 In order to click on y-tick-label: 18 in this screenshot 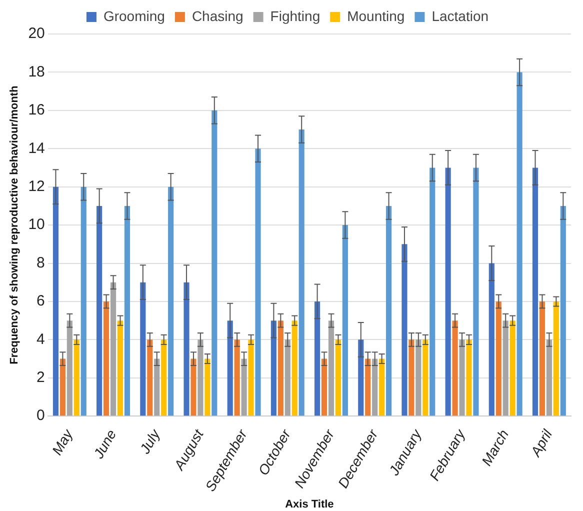, I will do `click(36, 71)`.